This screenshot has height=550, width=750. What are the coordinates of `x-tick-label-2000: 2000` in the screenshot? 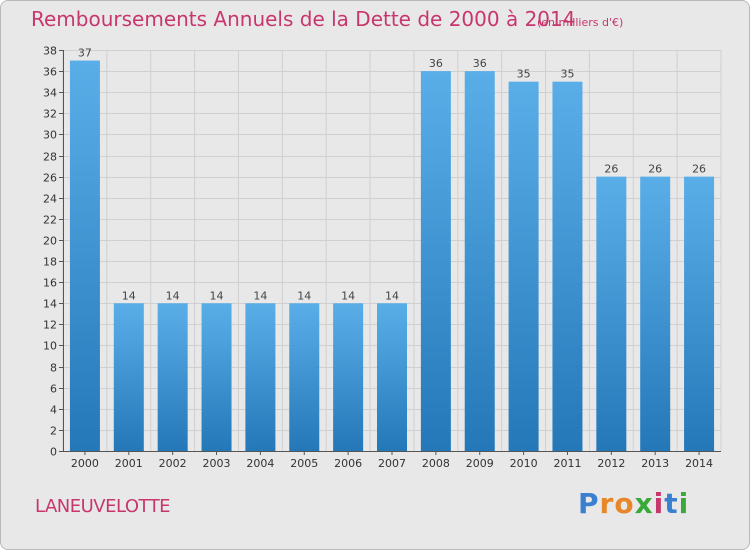 It's located at (85, 463).